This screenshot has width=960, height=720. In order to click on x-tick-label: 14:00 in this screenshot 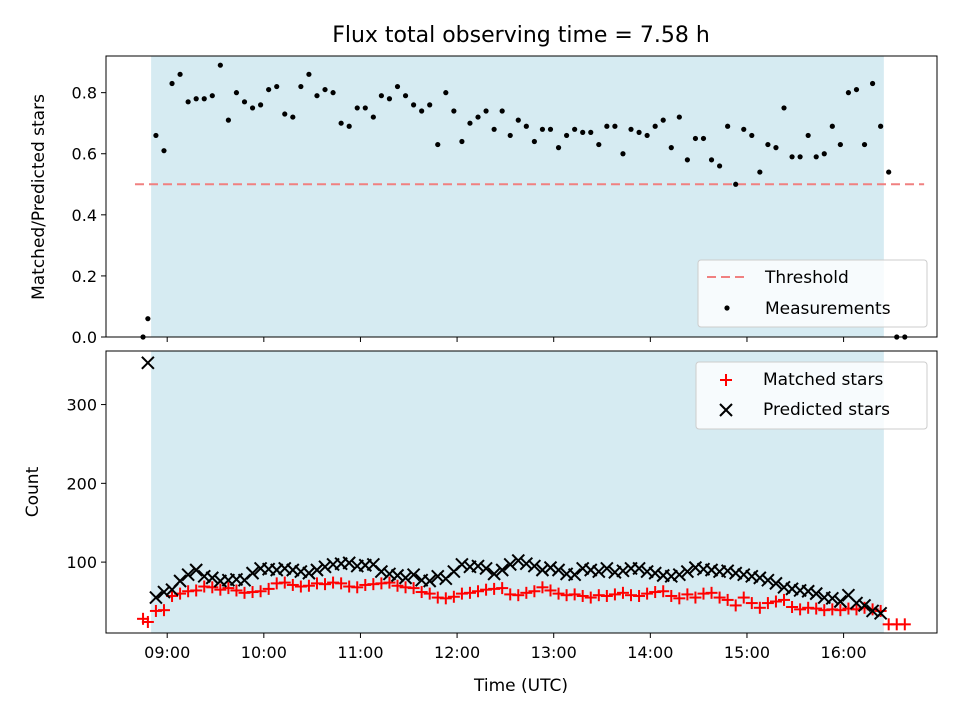, I will do `click(650, 652)`.